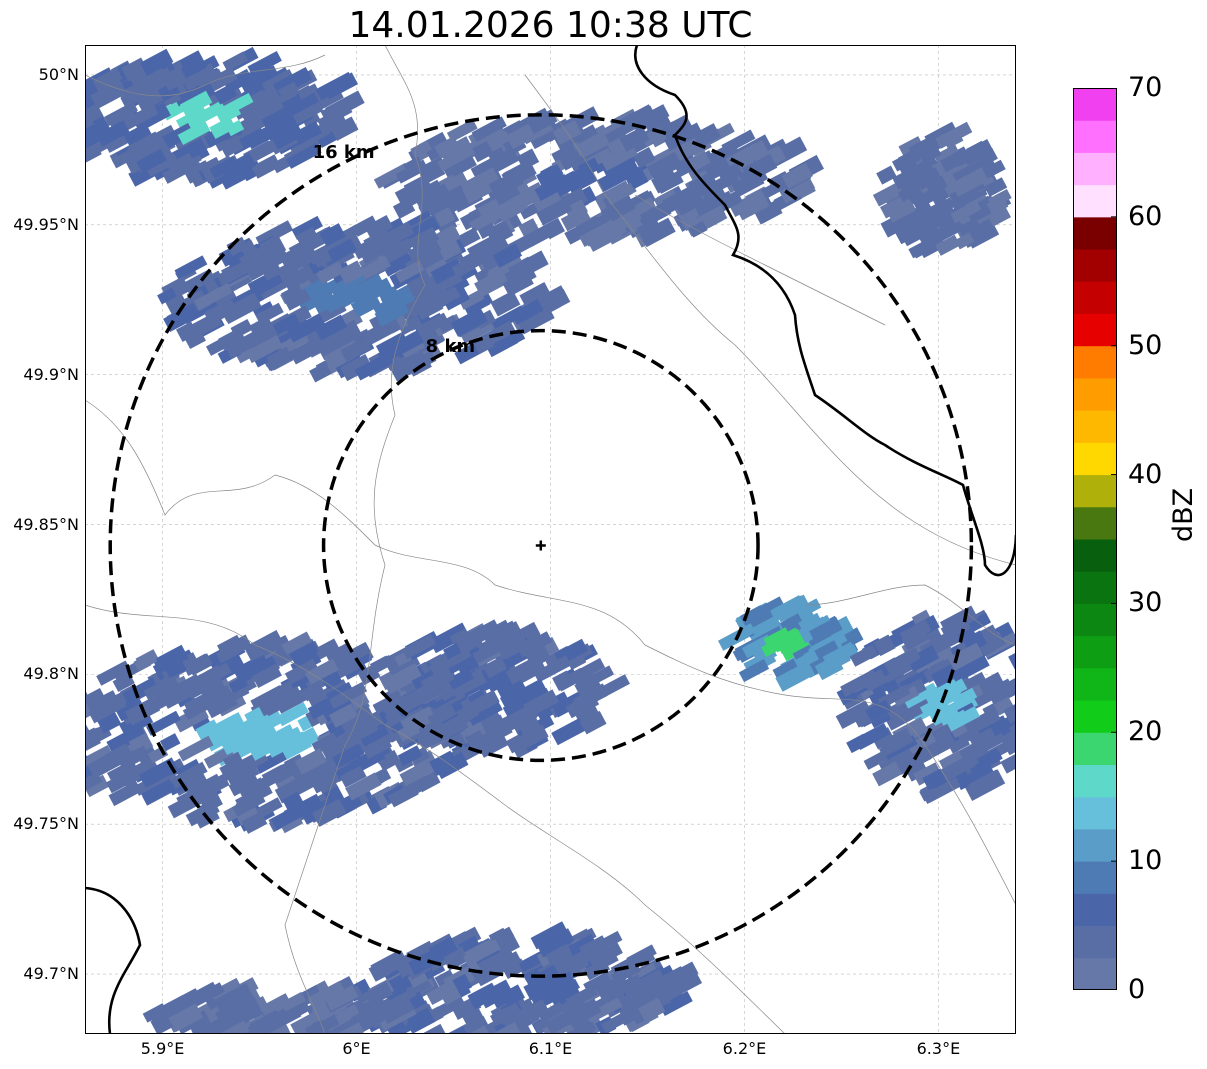 This screenshot has height=1069, width=1207. I want to click on dbz-colorbar, so click(1095, 539).